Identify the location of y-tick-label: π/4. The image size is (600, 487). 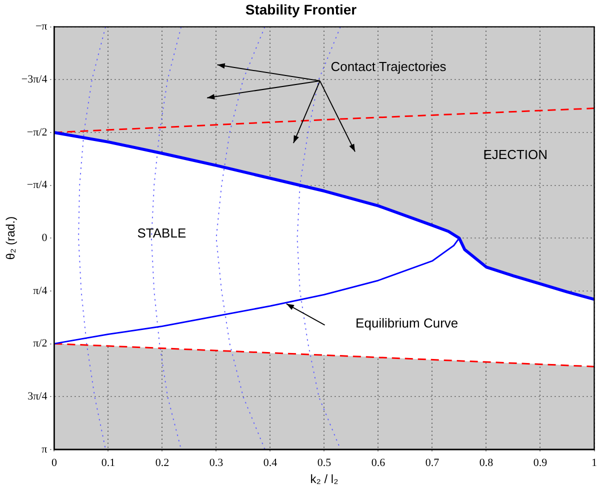
(40, 290).